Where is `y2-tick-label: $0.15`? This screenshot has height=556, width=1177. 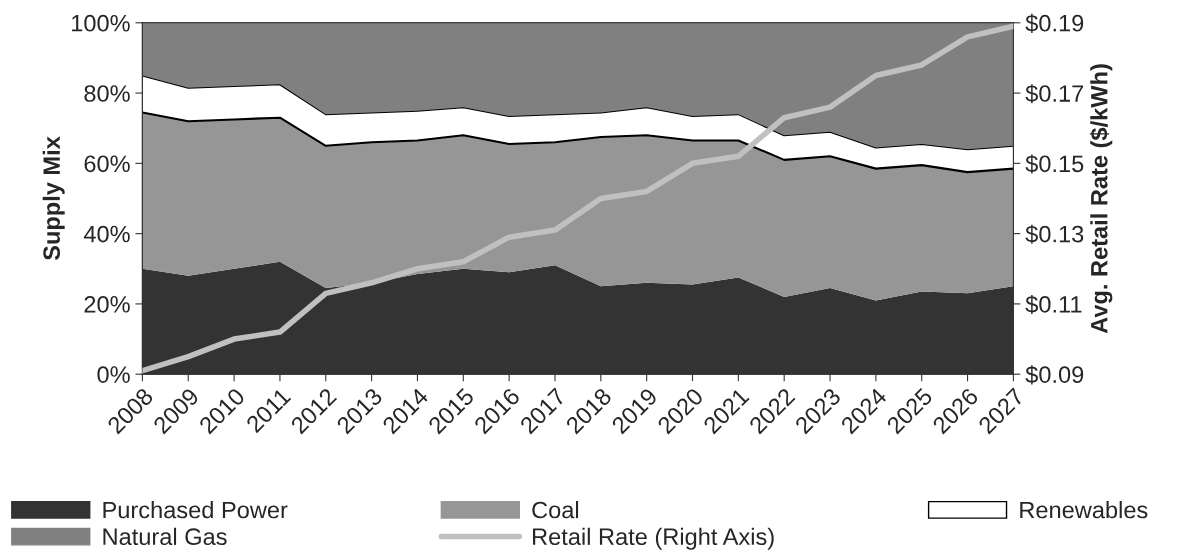
y2-tick-label: $0.15 is located at coordinates (1054, 164).